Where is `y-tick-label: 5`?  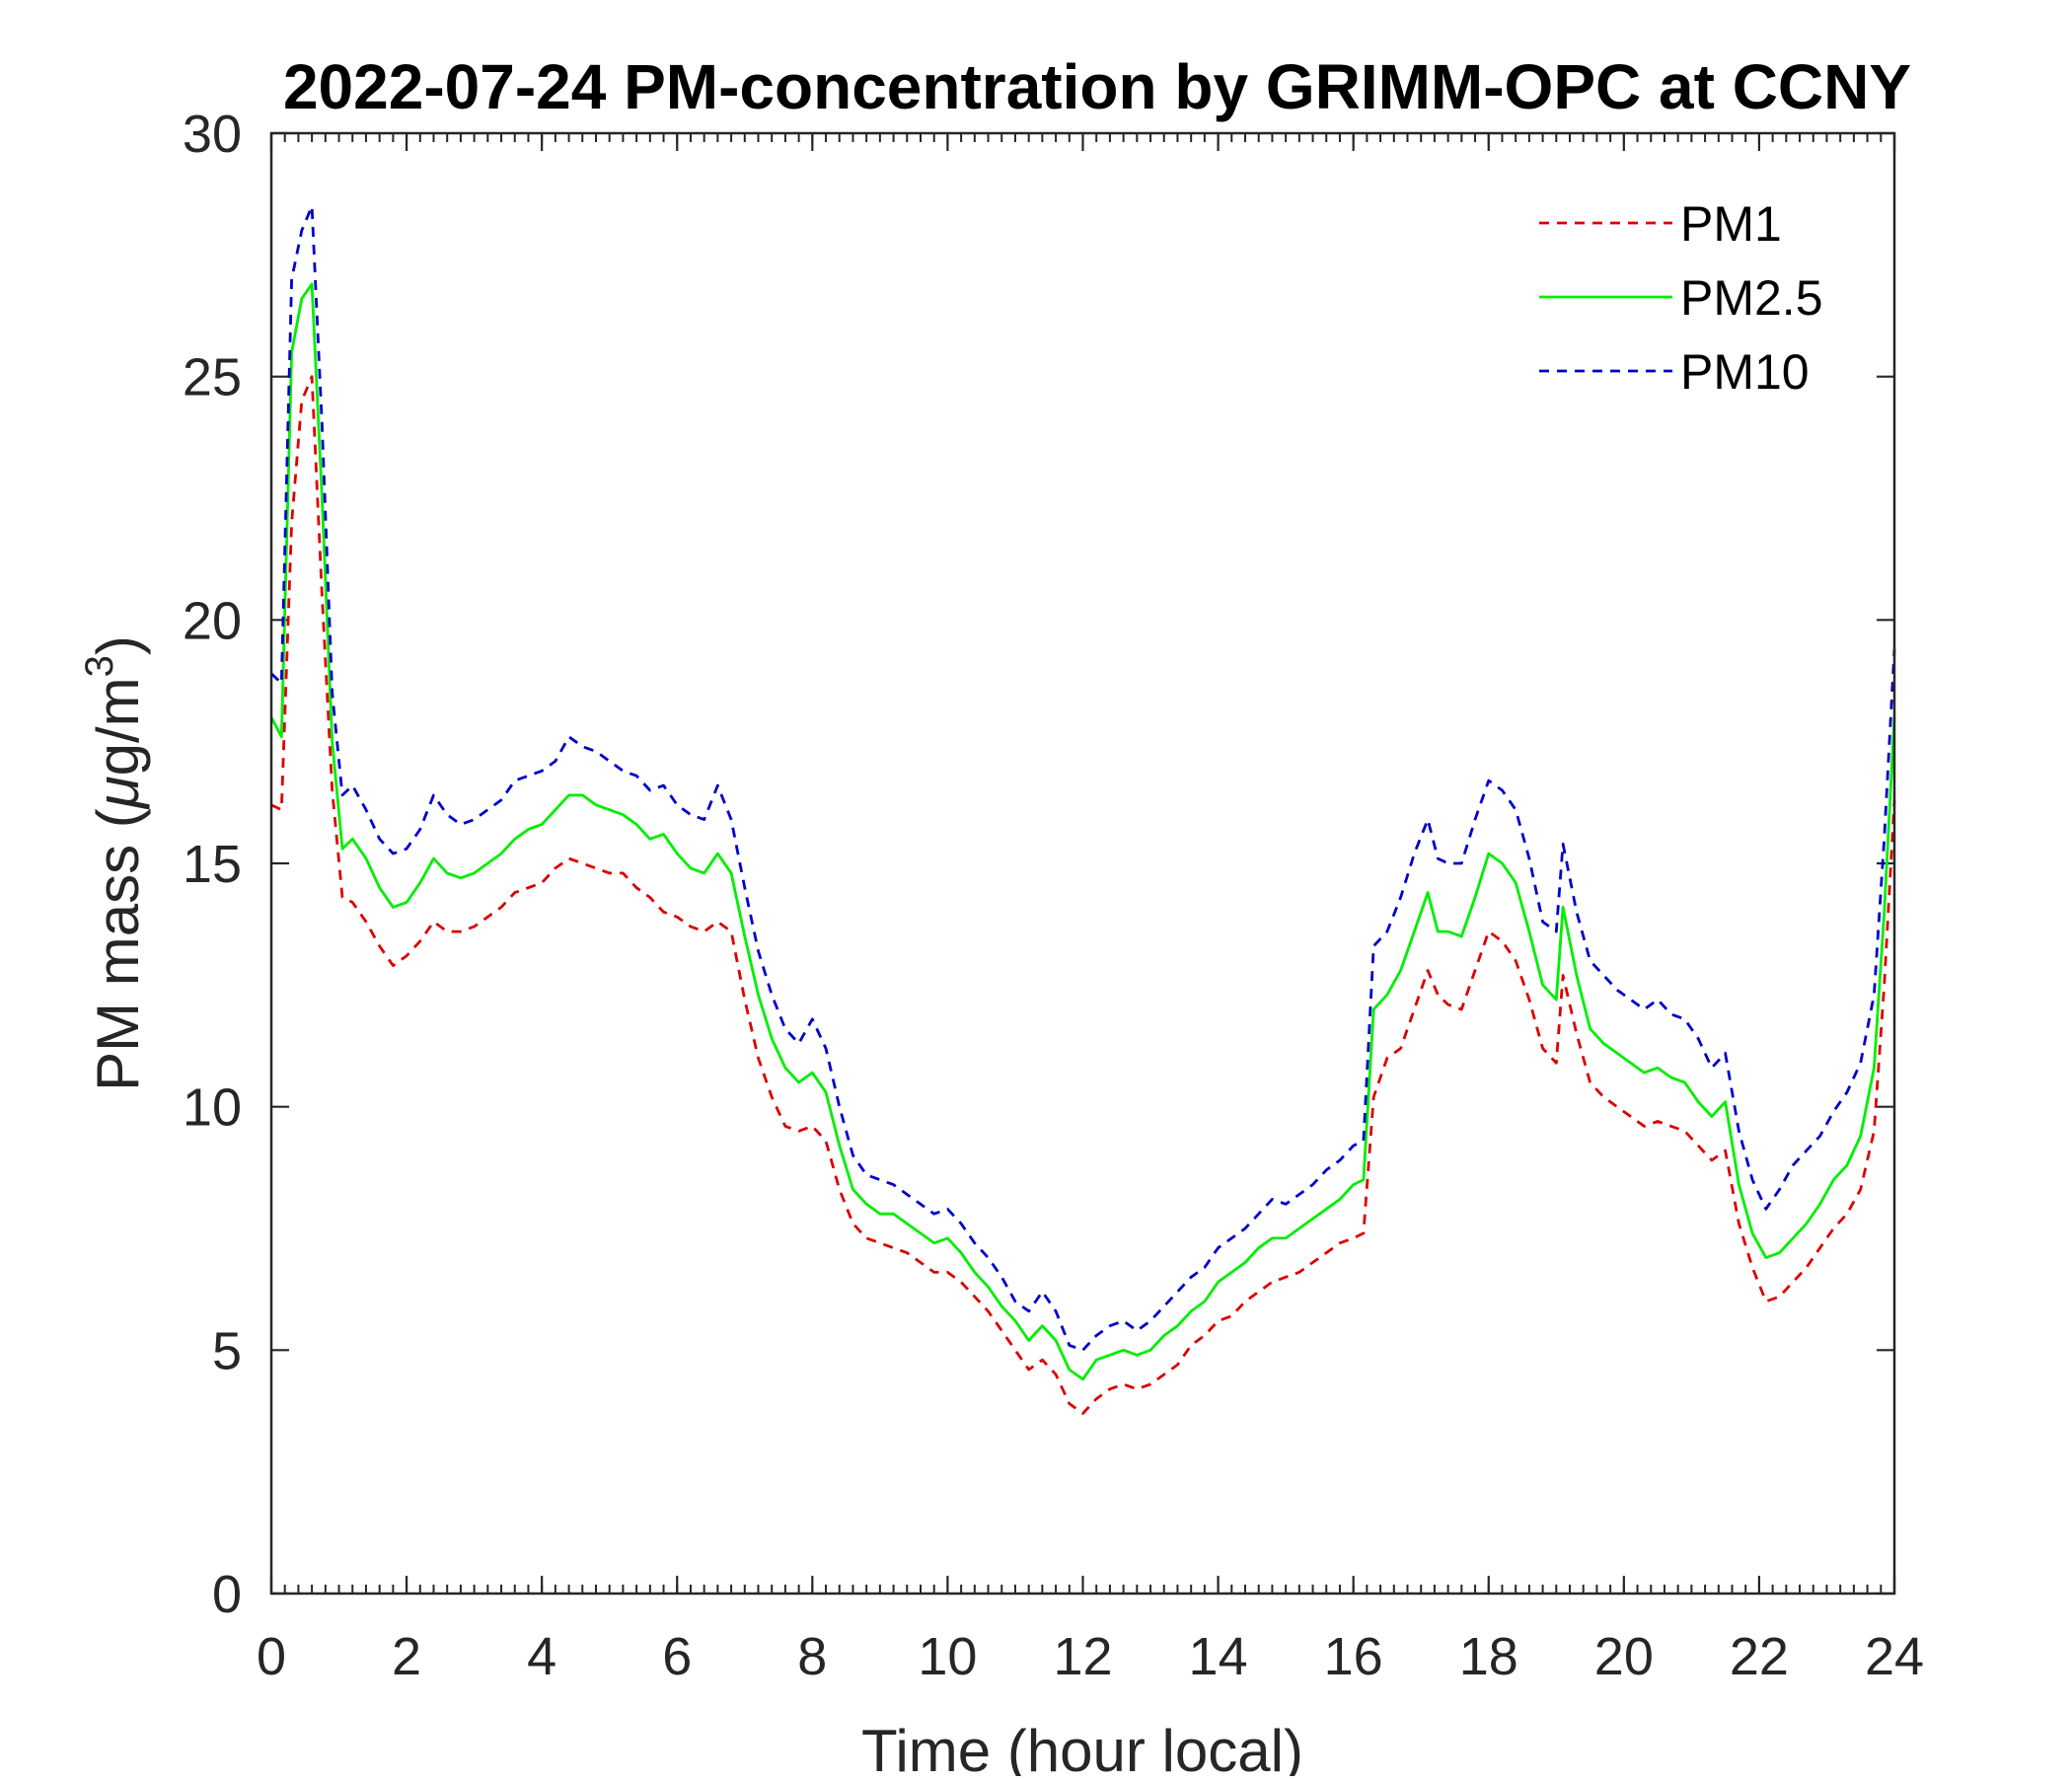
y-tick-label: 5 is located at coordinates (227, 1350).